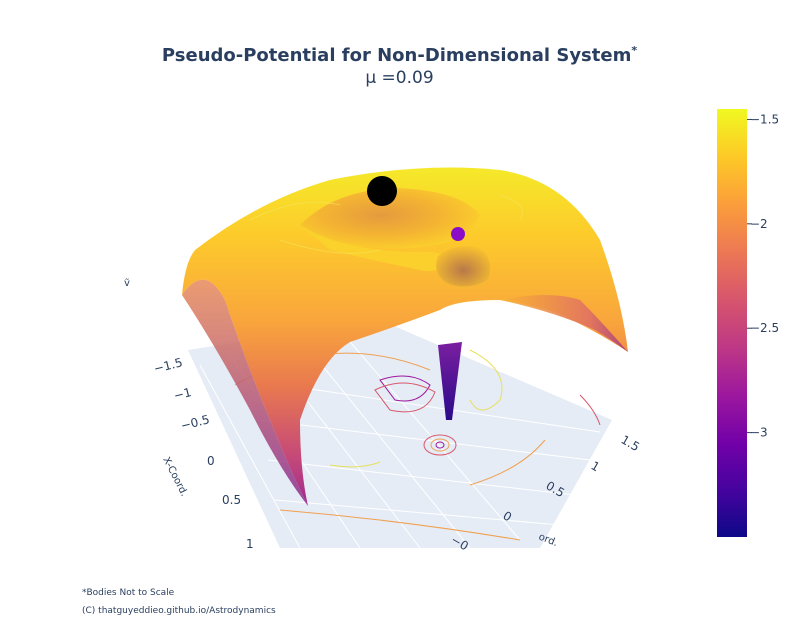 This screenshot has height=627, width=799. I want to click on surface-contours, so click(386, 224).